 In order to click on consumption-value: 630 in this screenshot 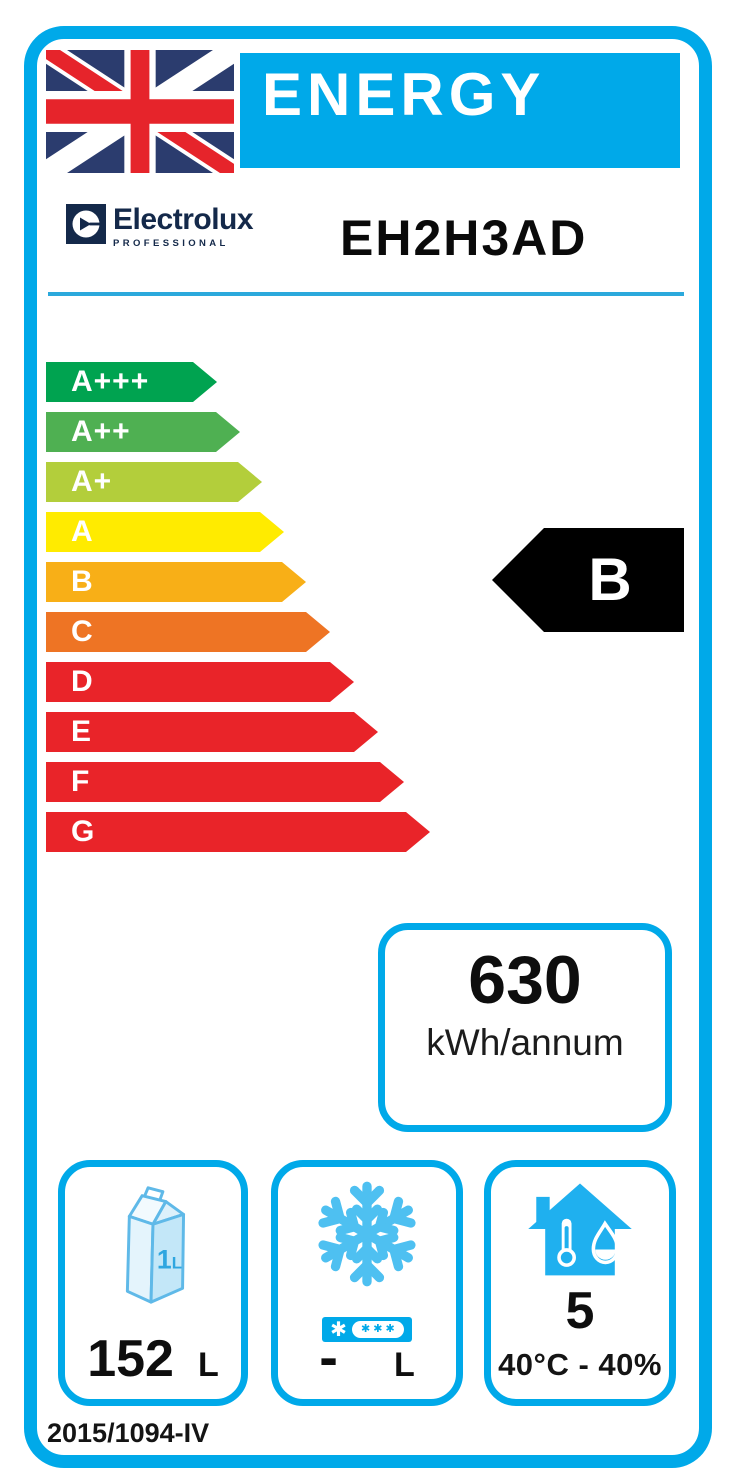, I will do `click(525, 980)`.